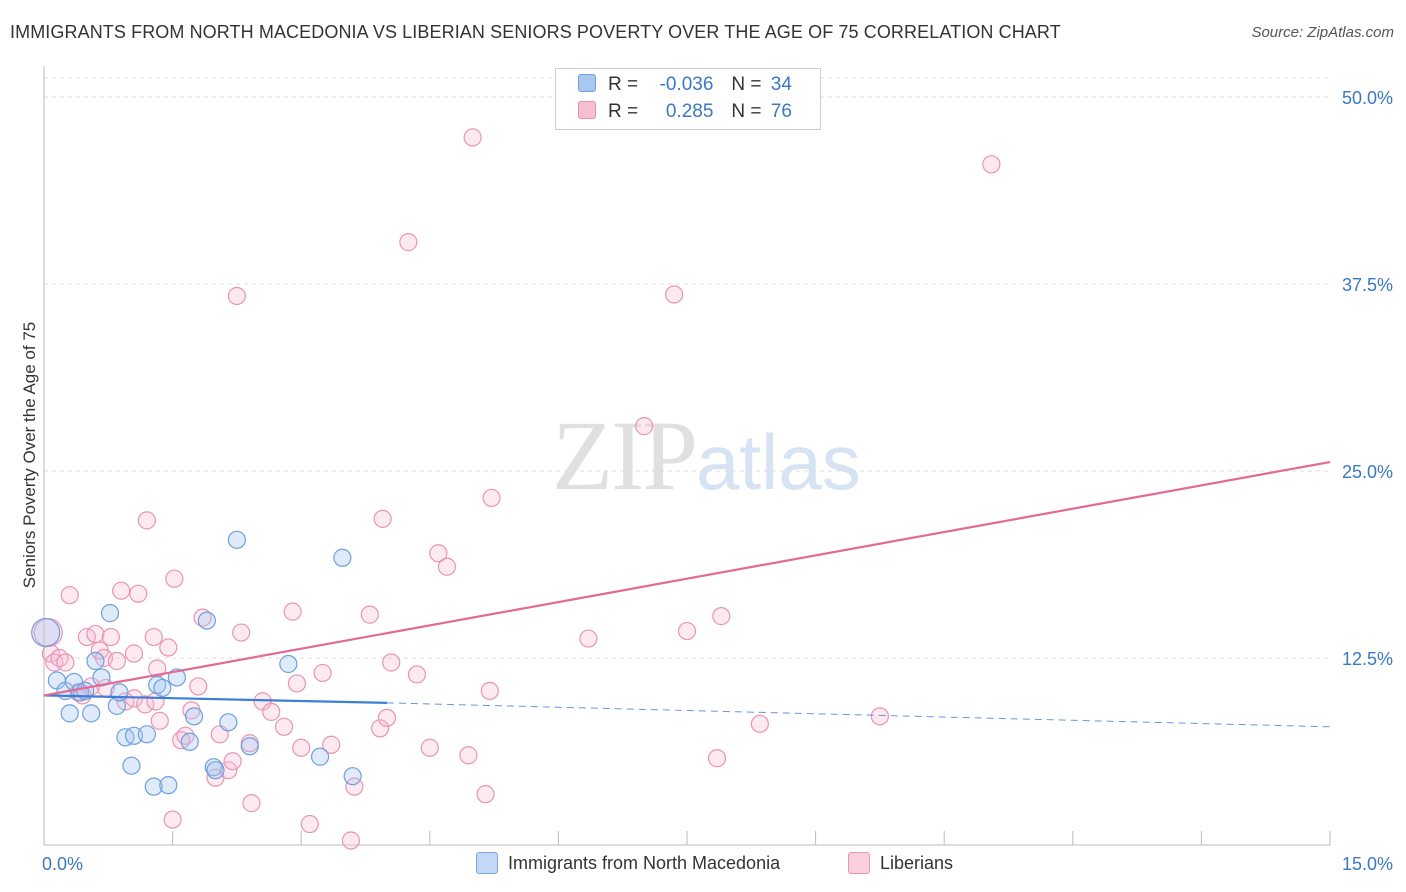 Image resolution: width=1406 pixels, height=892 pixels. What do you see at coordinates (1367, 659) in the screenshot?
I see `y-tick-label: 12.5%` at bounding box center [1367, 659].